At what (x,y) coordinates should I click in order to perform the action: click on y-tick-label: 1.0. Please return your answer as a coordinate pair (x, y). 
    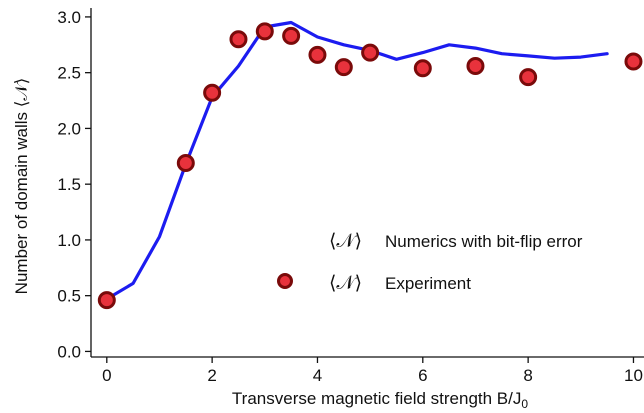
    Looking at the image, I should click on (69, 240).